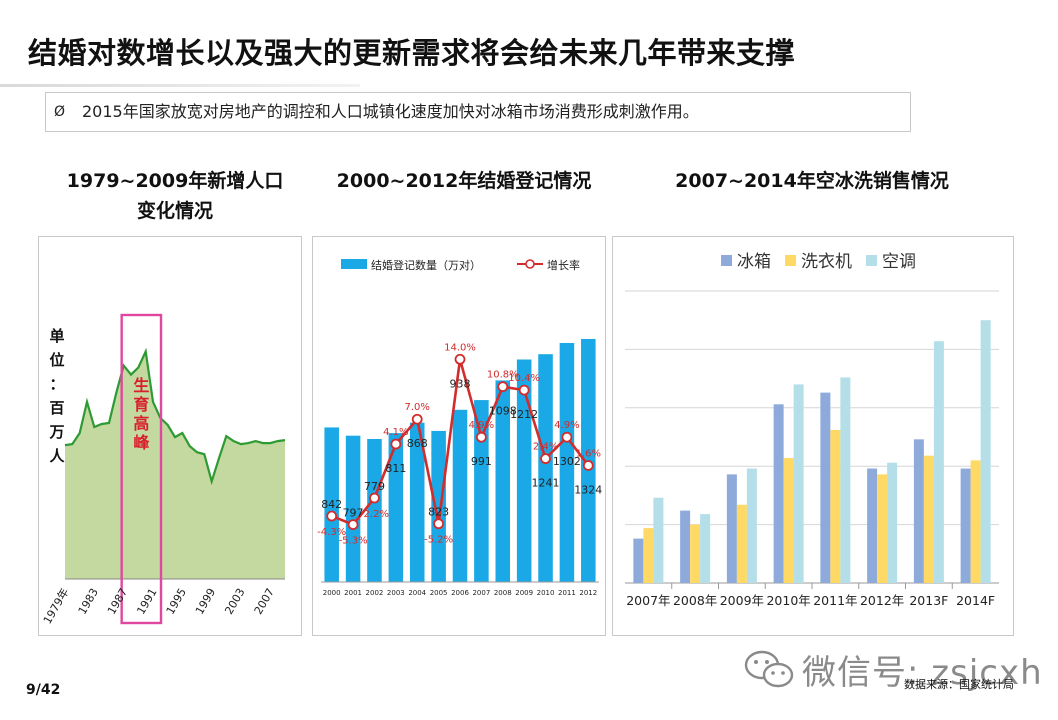  I want to click on growth-rate-label: 10.8%, so click(503, 375).